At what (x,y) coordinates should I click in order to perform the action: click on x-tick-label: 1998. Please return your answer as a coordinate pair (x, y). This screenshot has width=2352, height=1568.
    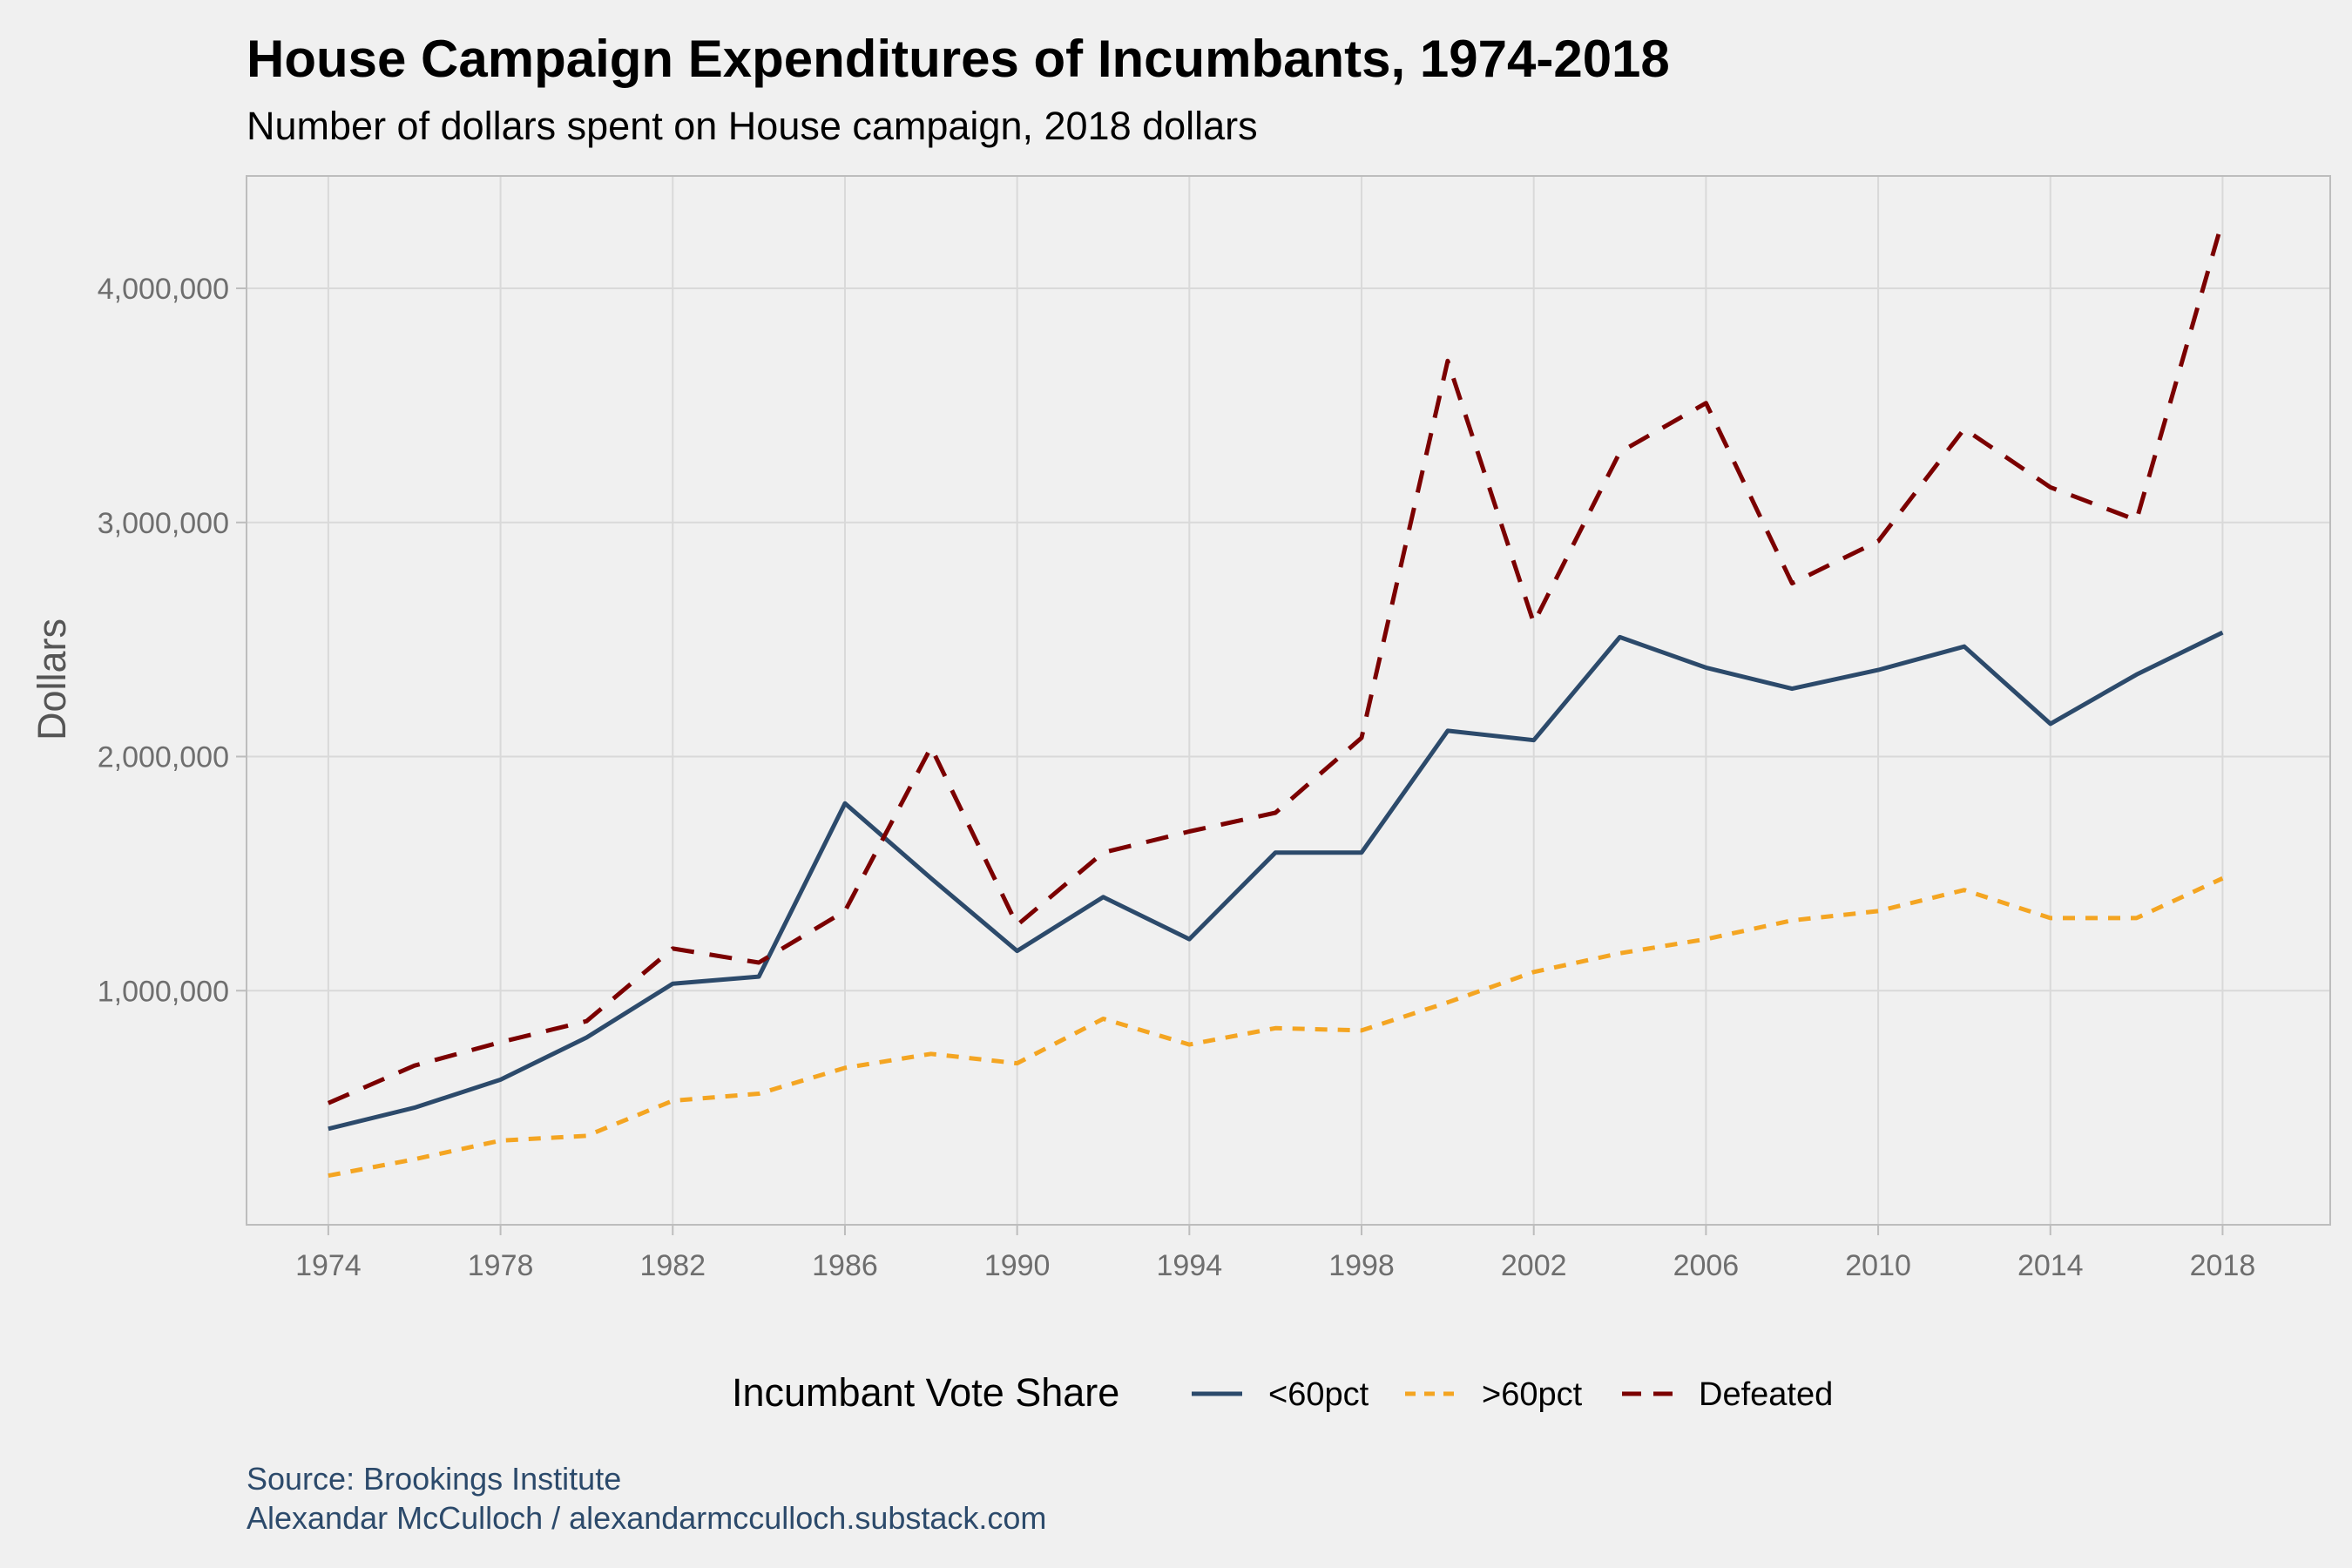
    Looking at the image, I should click on (1361, 1265).